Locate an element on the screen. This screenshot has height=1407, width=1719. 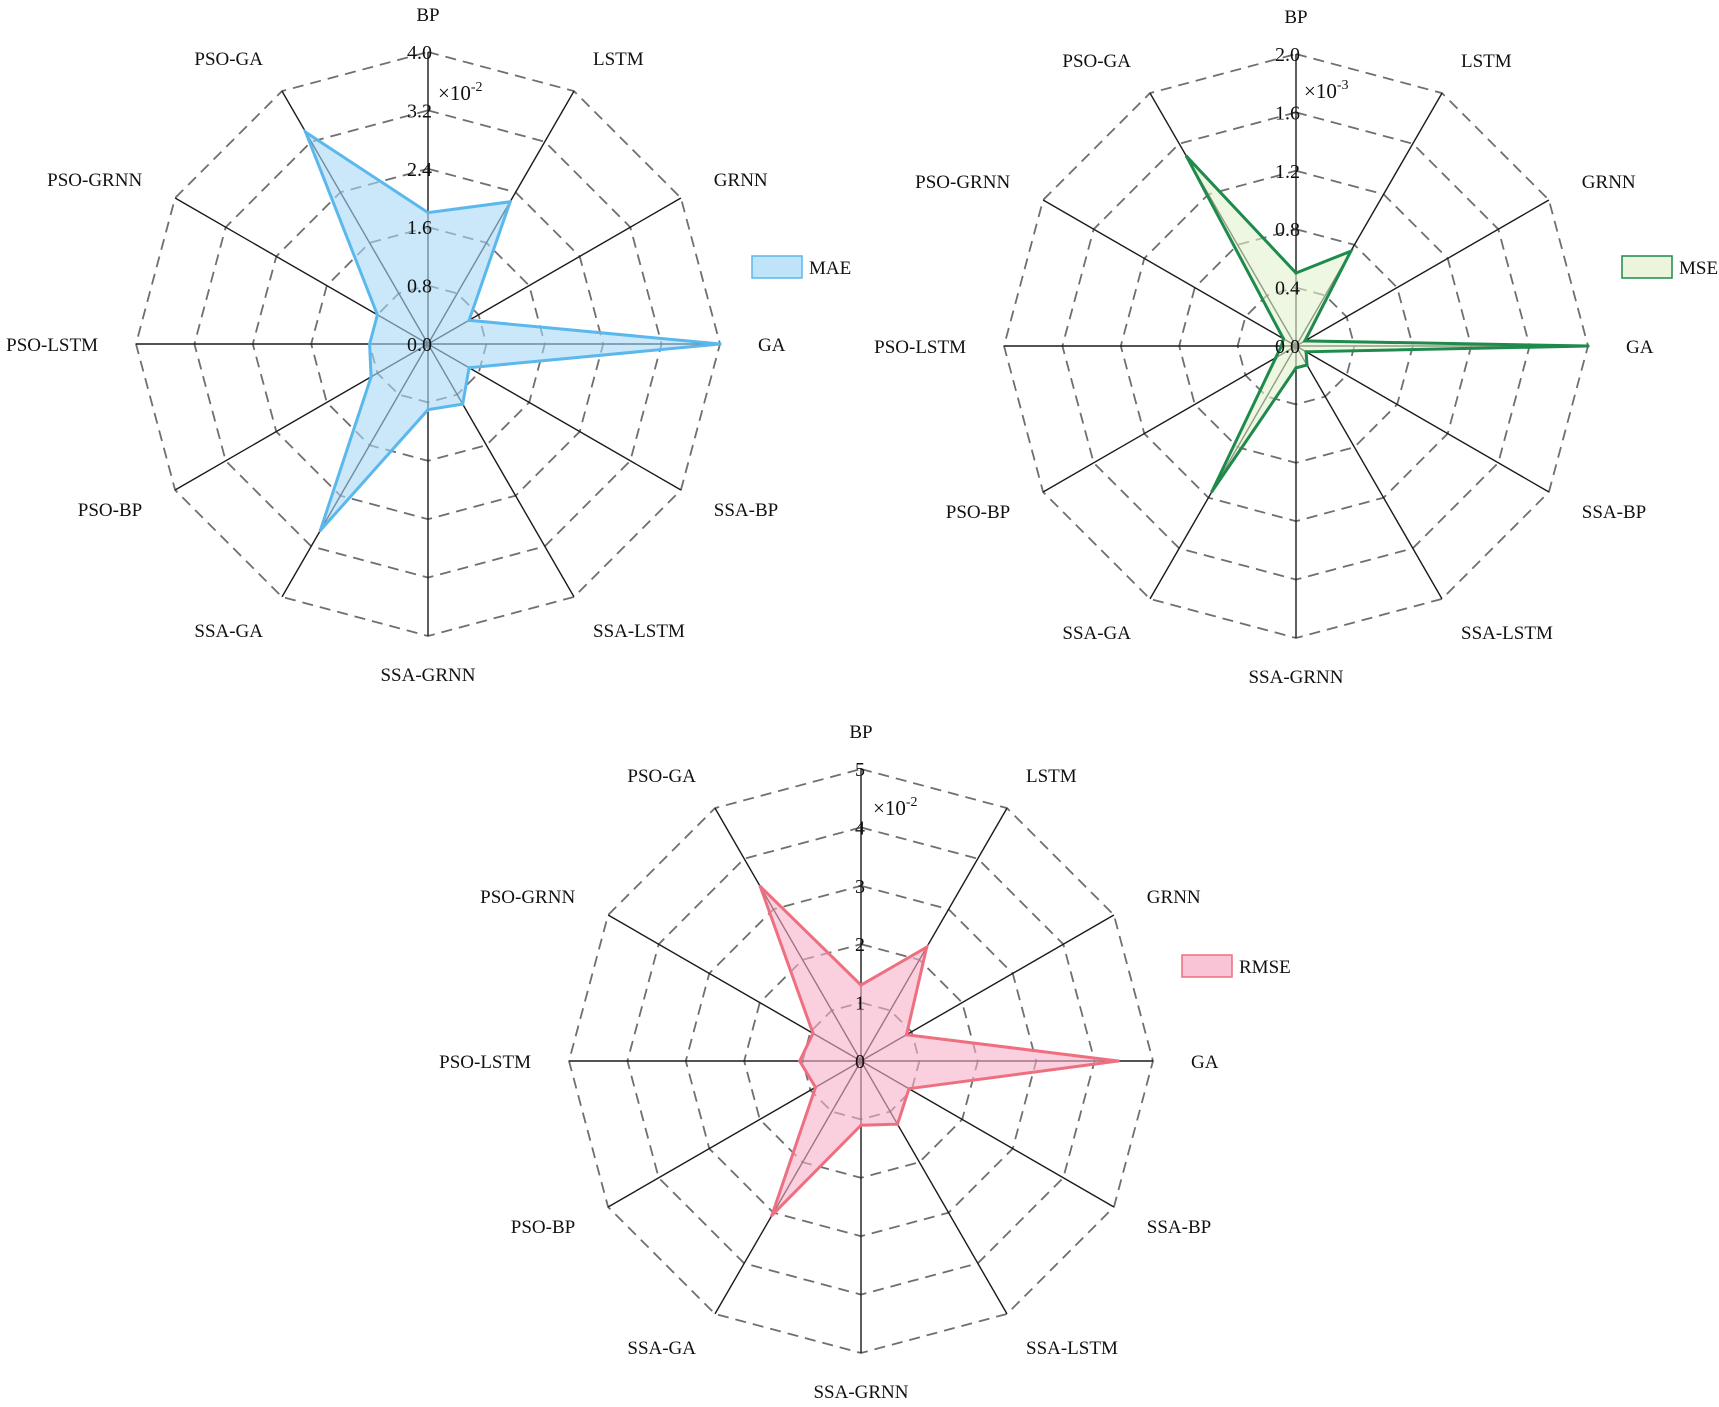
mae-category-label: SSA-LSTM is located at coordinates (639, 631).